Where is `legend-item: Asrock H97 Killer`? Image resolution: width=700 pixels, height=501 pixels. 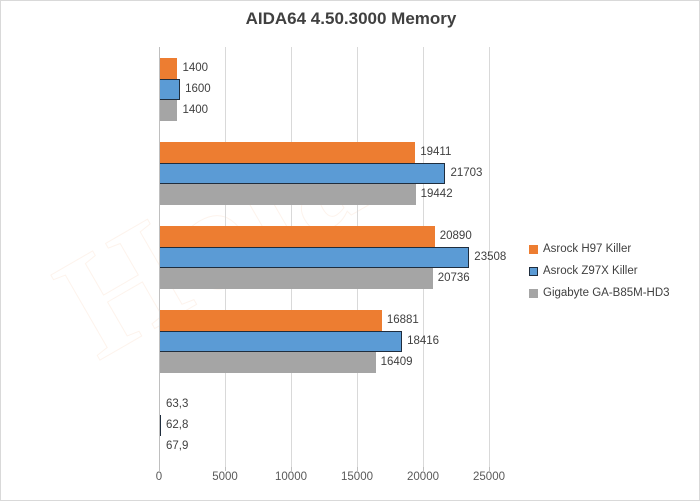
legend-item: Asrock H97 Killer is located at coordinates (599, 249).